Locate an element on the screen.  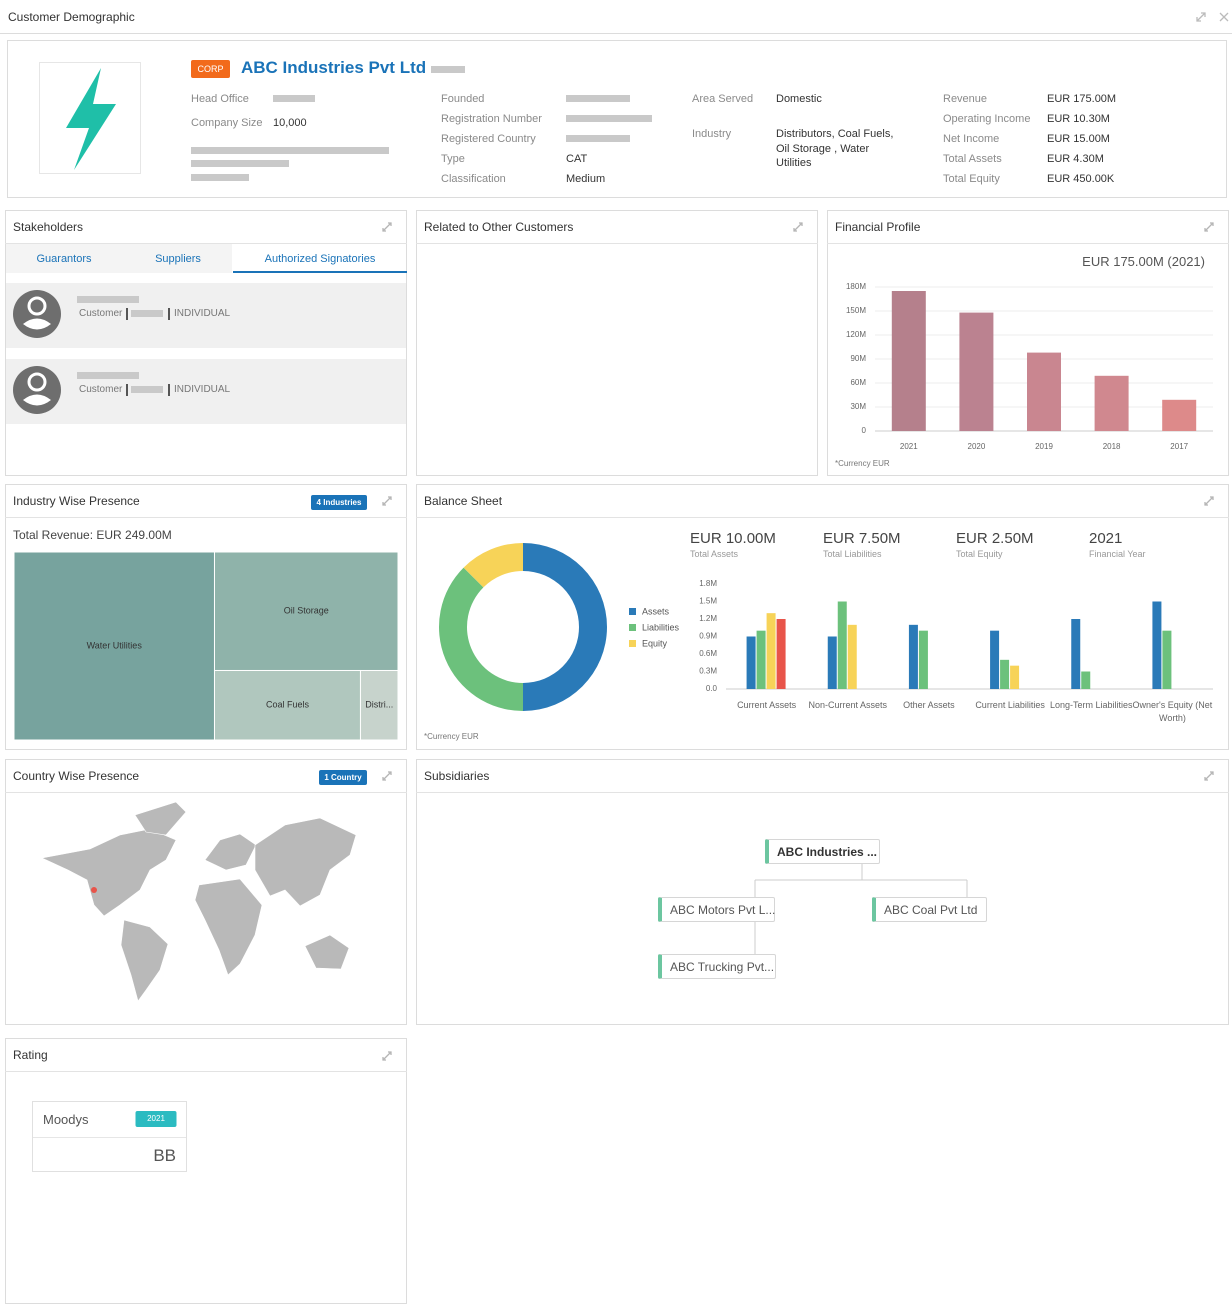
y-tick-label: 120M is located at coordinates (856, 334).